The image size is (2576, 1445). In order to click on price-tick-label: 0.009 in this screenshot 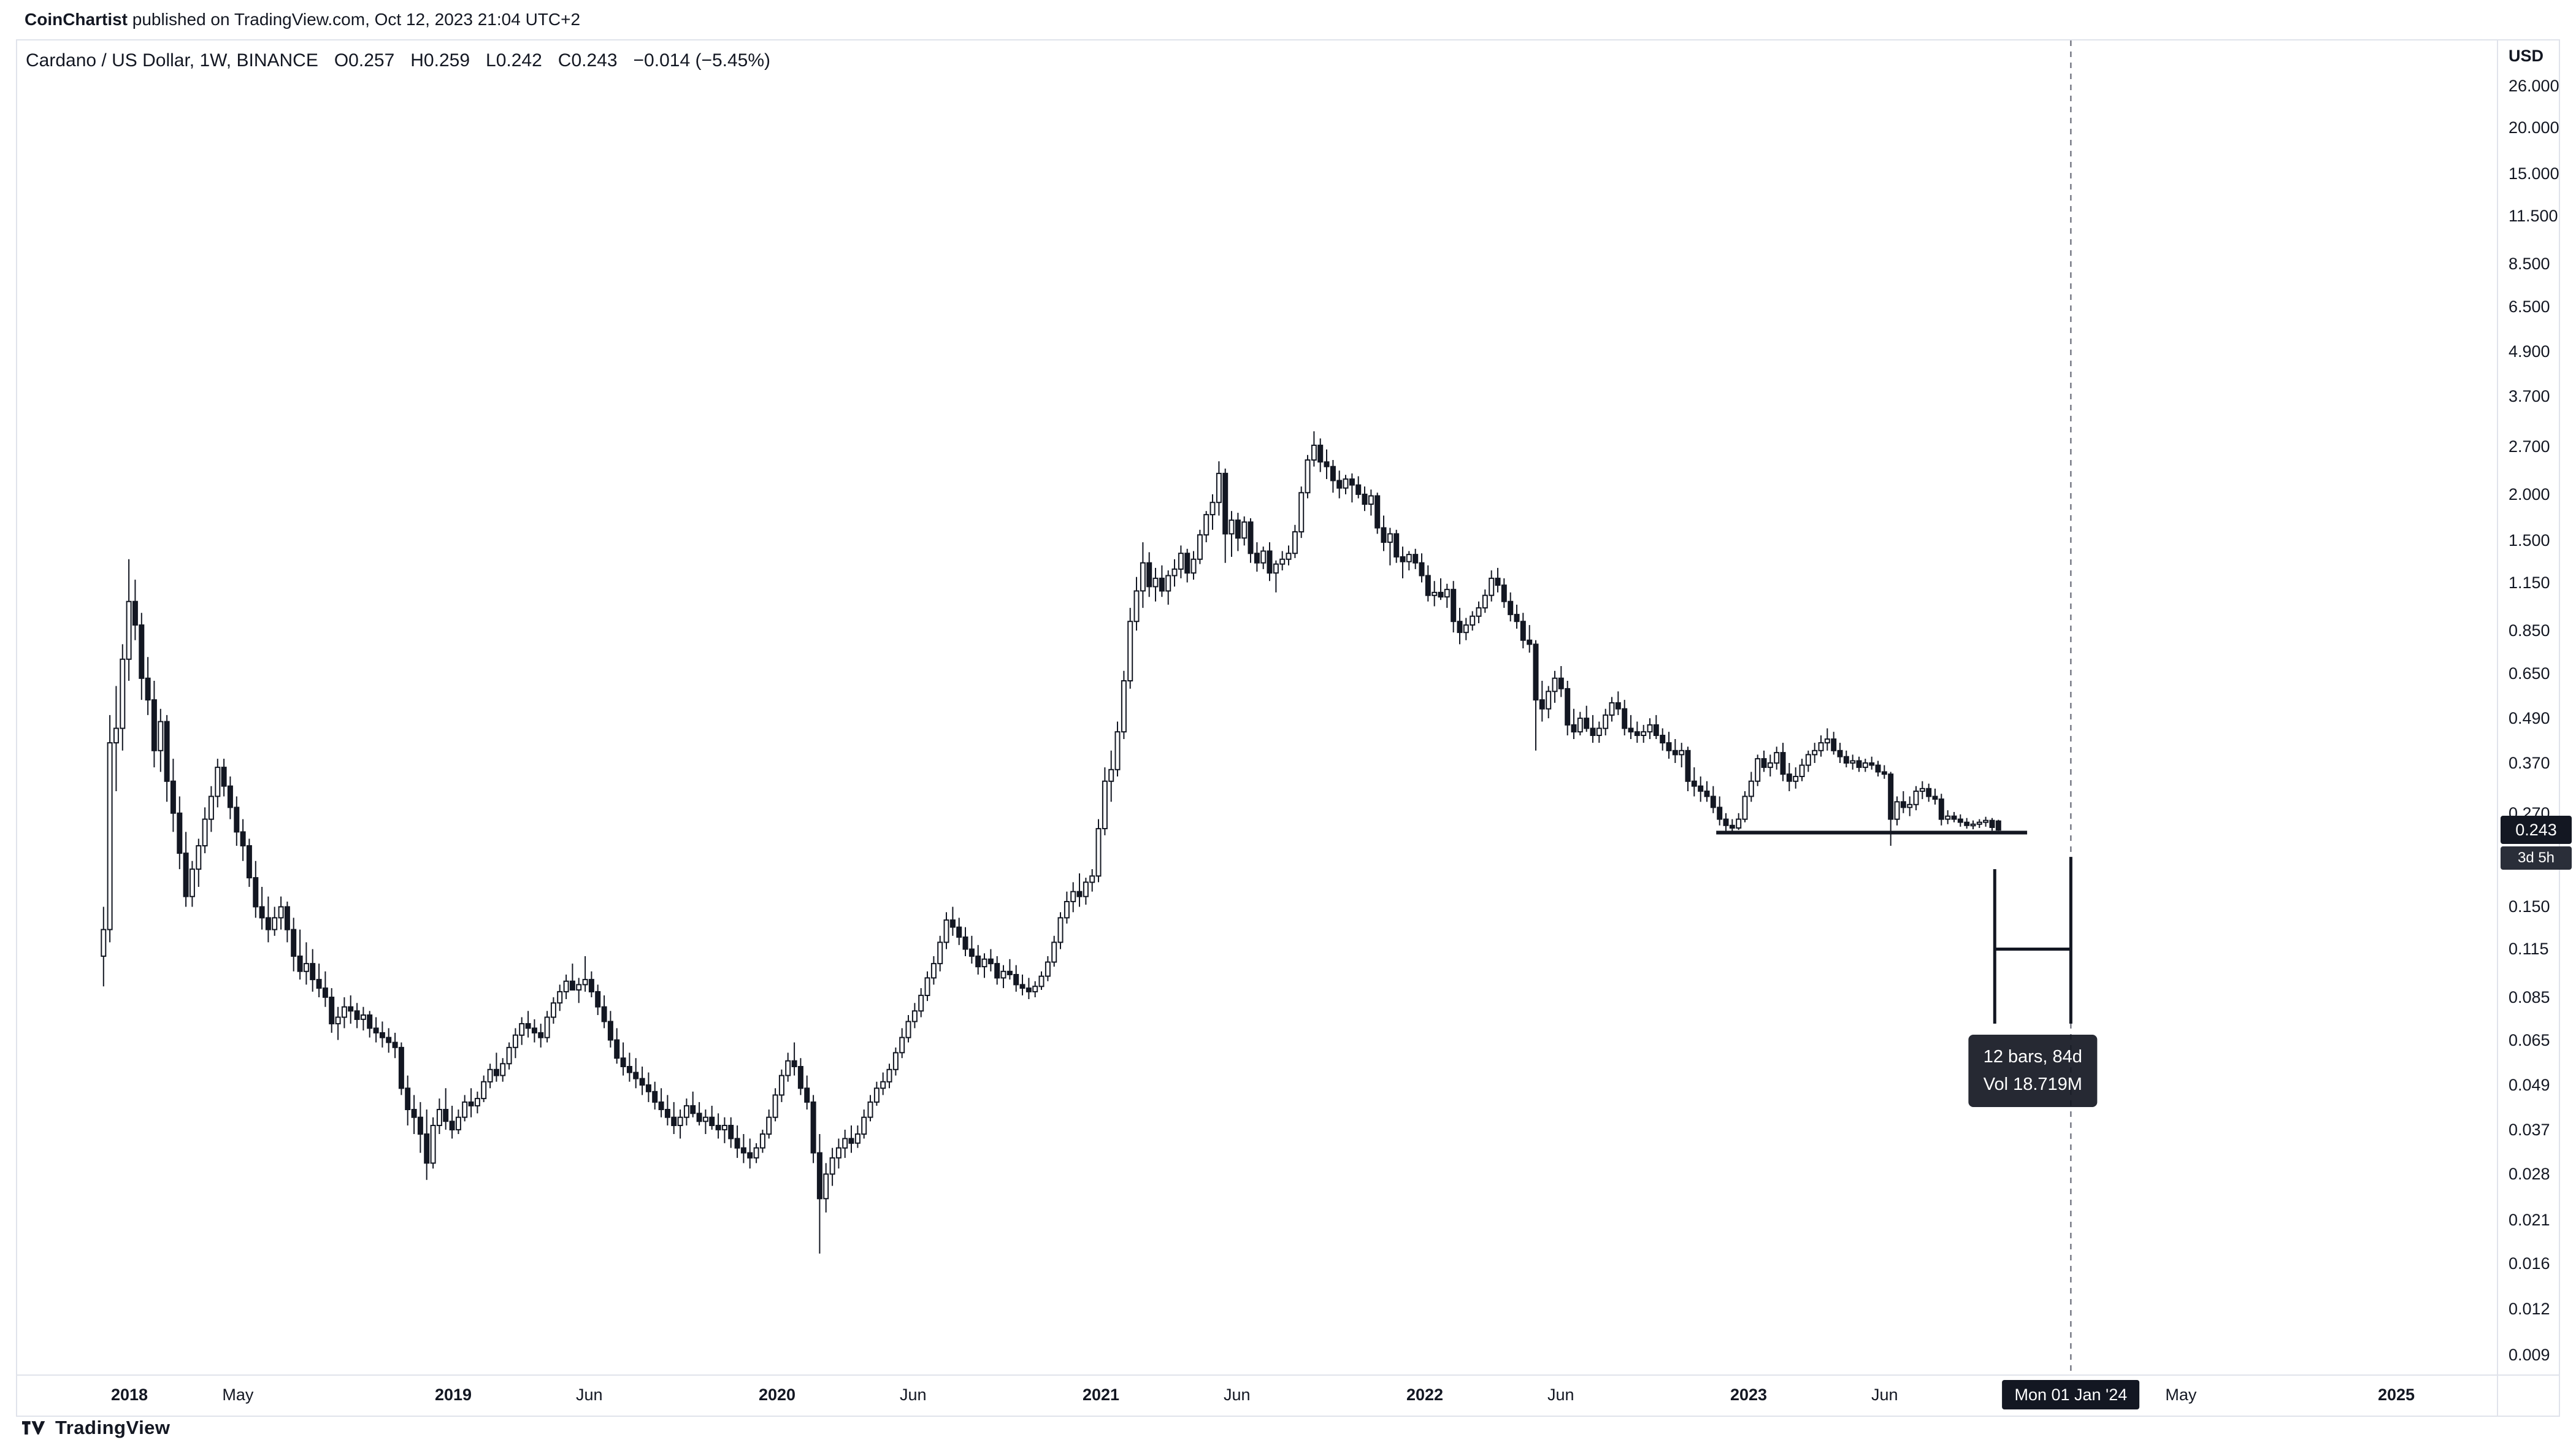, I will do `click(2529, 1355)`.